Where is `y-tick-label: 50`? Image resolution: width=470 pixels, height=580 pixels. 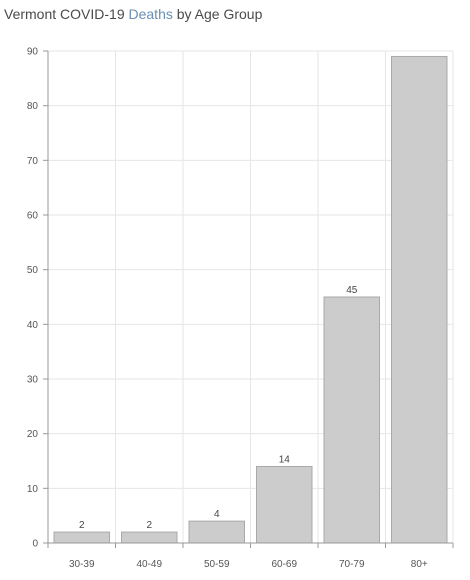 y-tick-label: 50 is located at coordinates (33, 270).